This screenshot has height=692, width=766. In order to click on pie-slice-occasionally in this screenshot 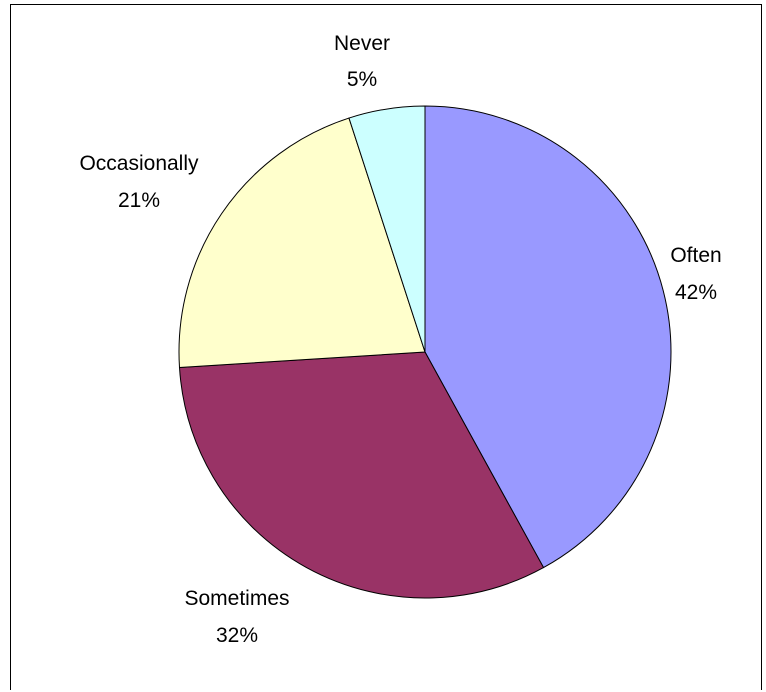, I will do `click(302, 242)`.